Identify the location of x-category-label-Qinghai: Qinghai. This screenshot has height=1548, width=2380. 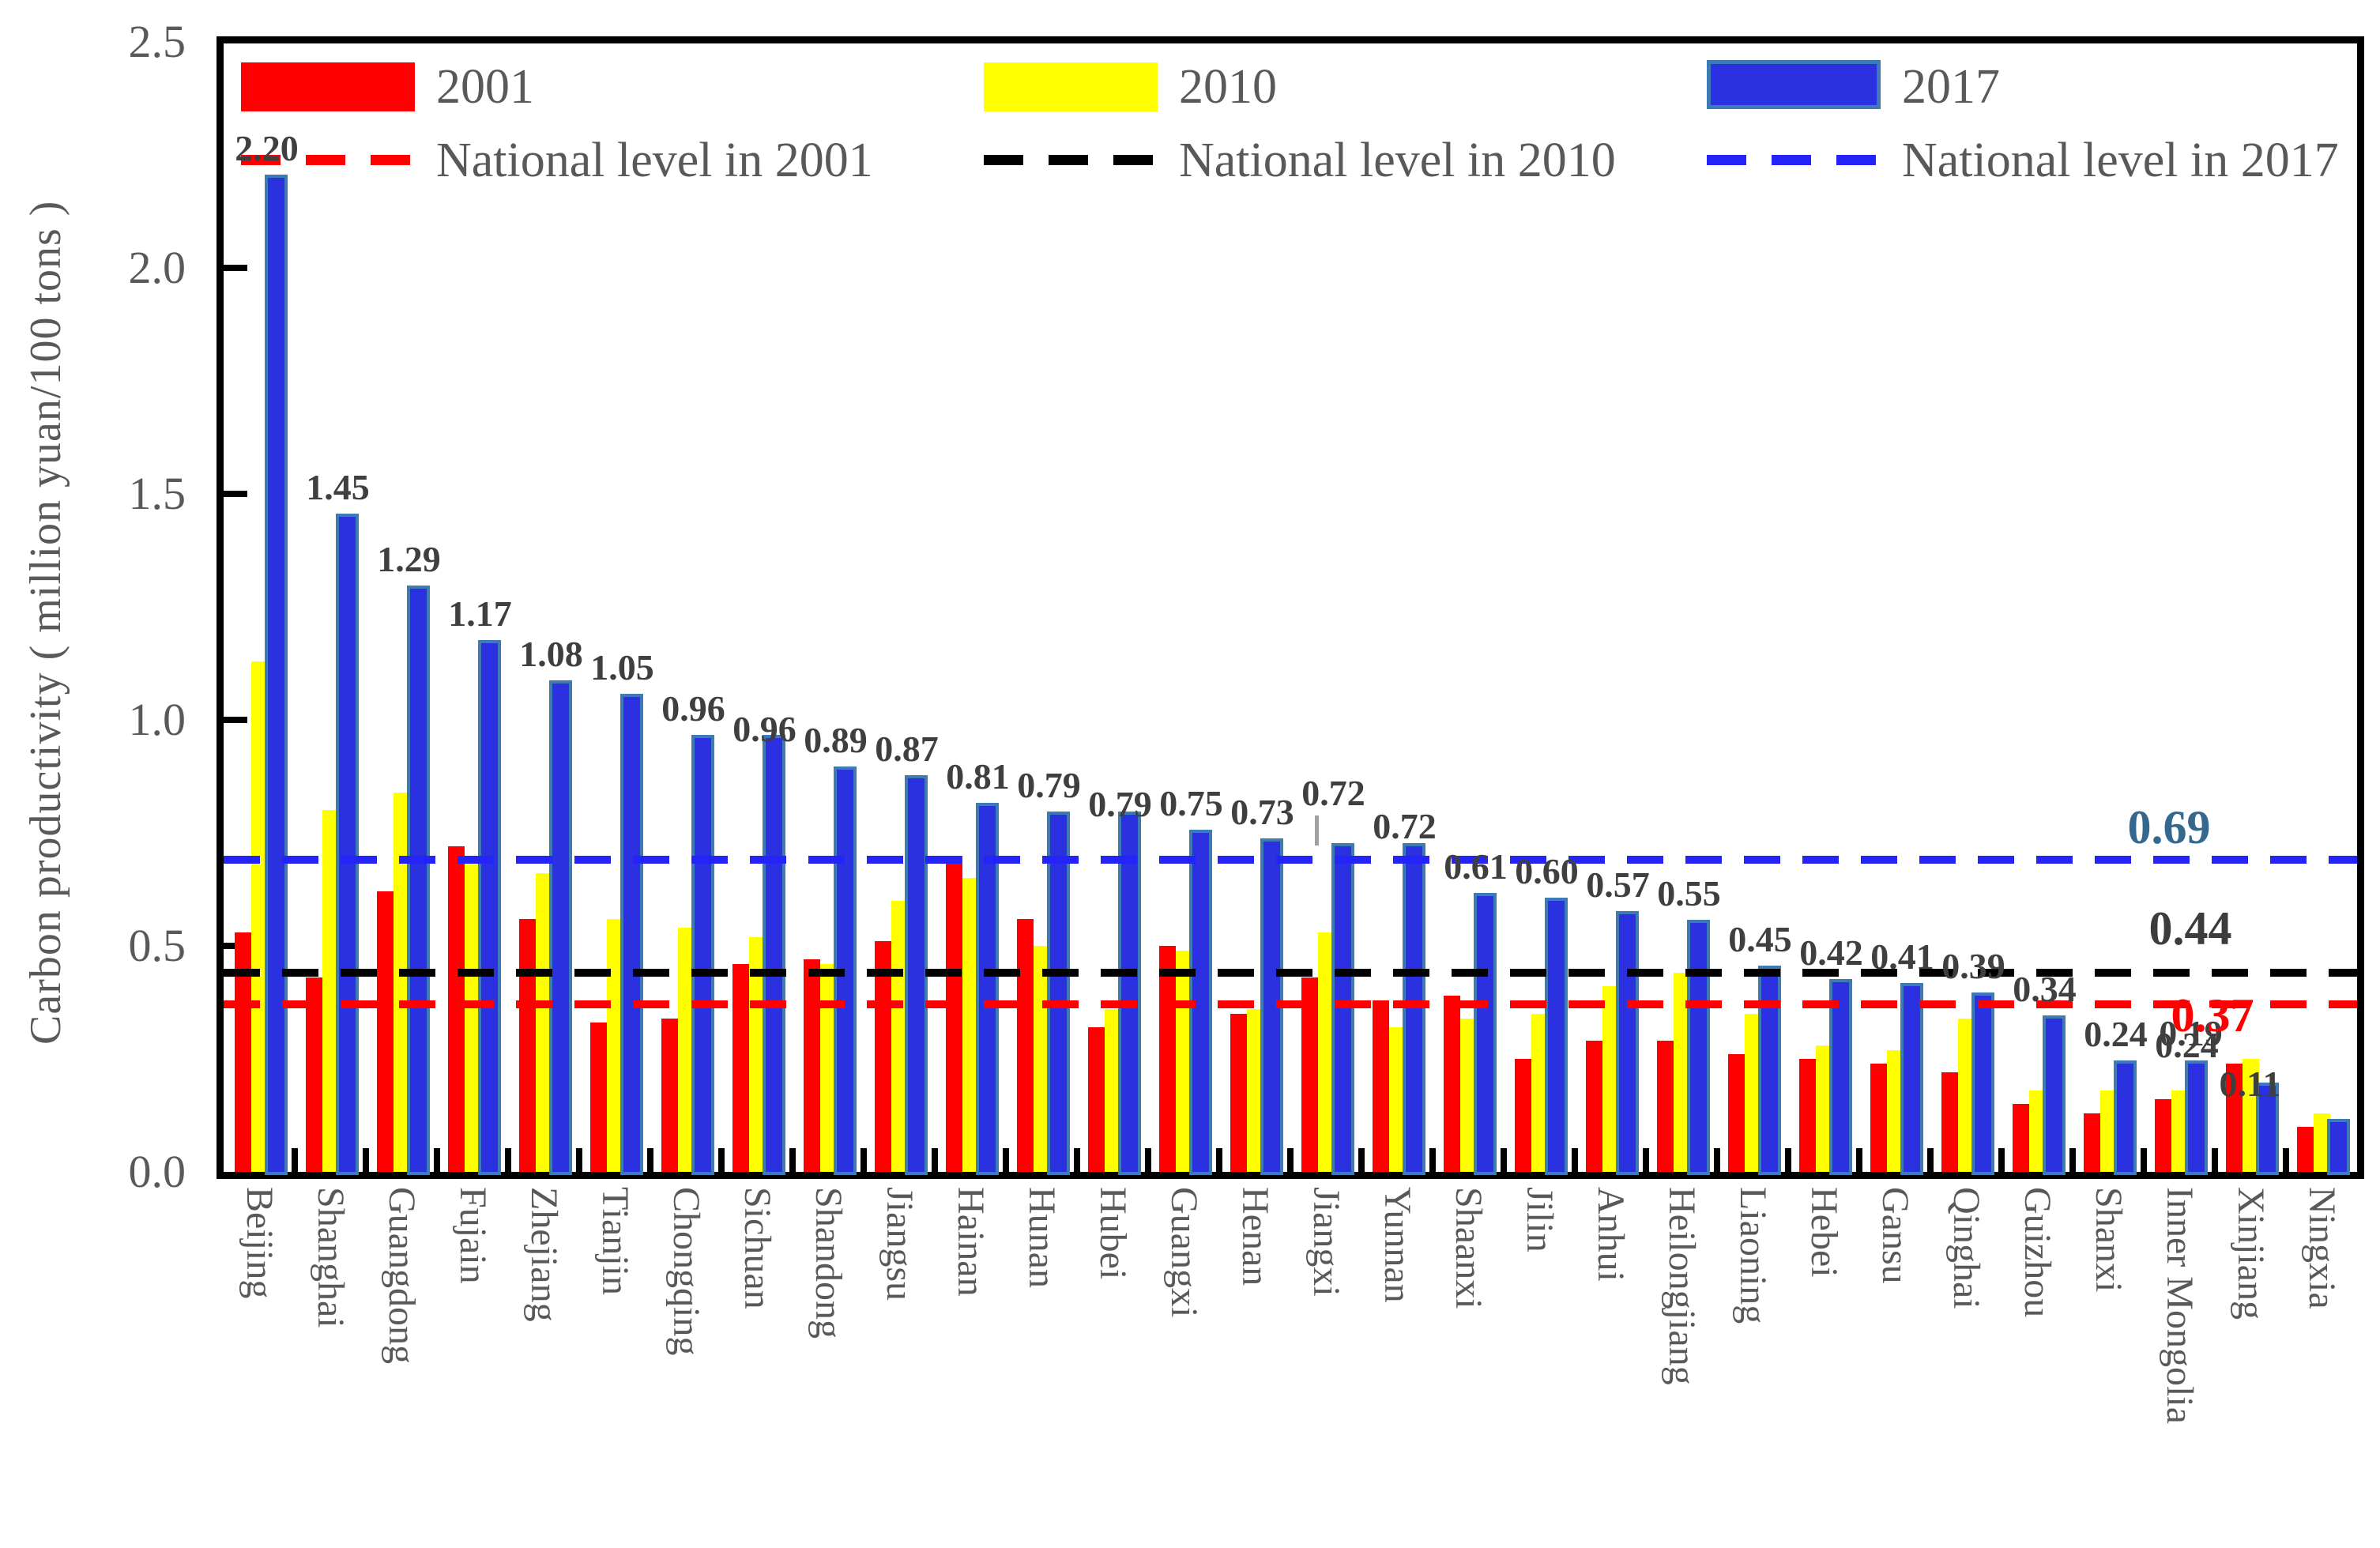
(1966, 1248).